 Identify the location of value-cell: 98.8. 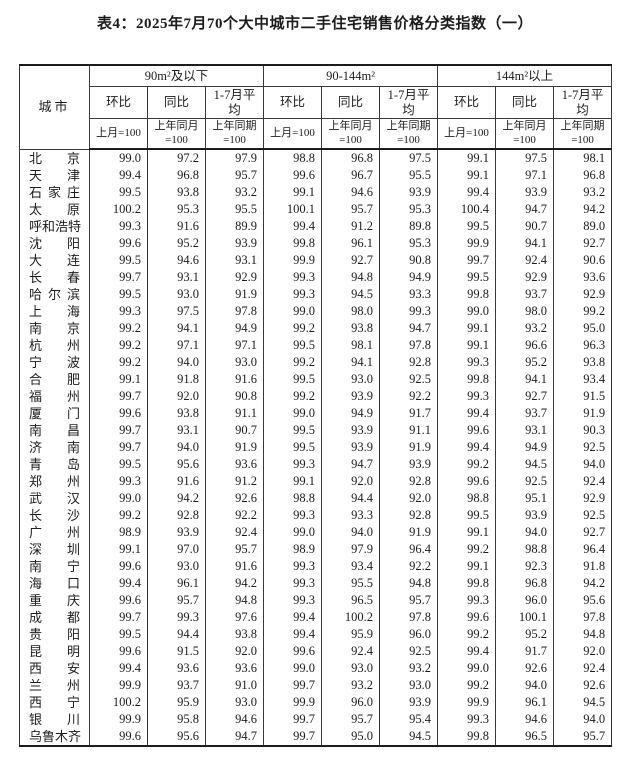
(292, 498).